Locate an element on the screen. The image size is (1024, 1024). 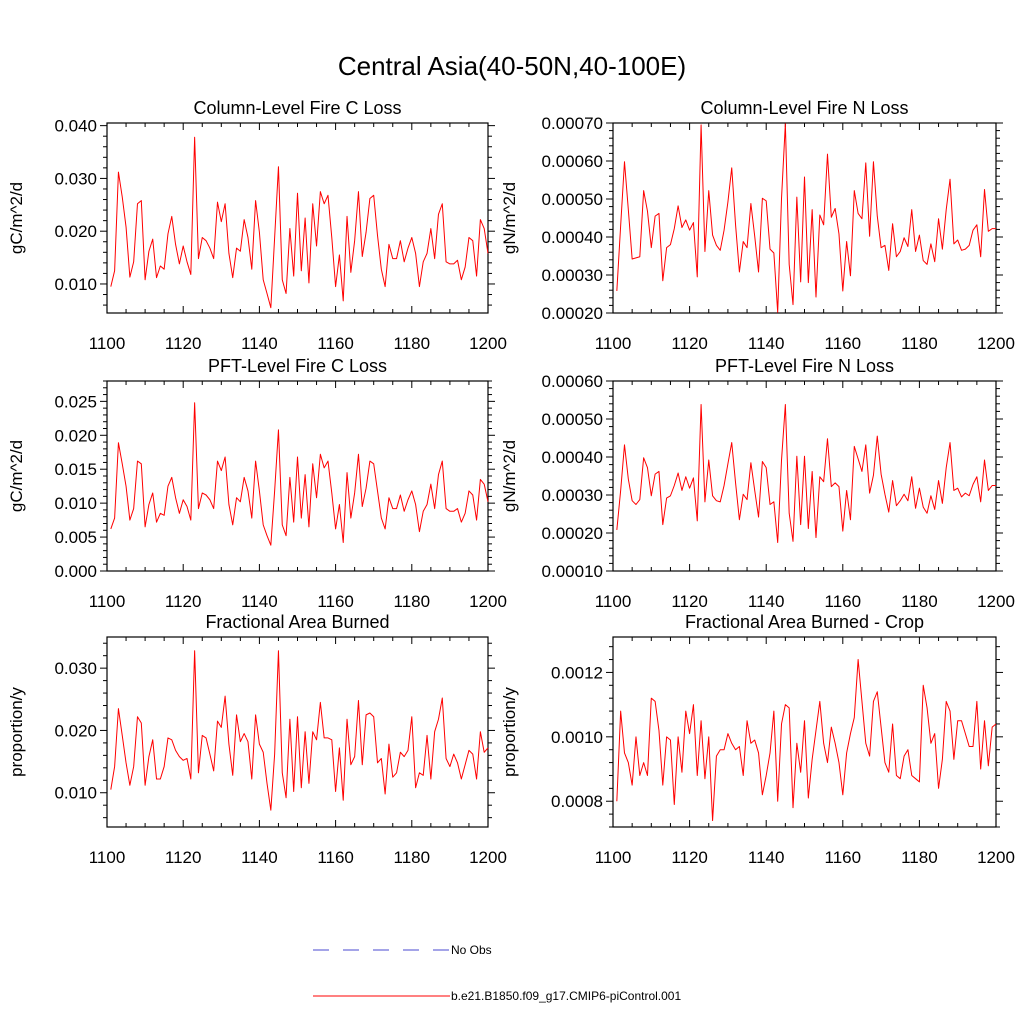
panel-title: Column-Level Fire C Loss is located at coordinates (297, 108).